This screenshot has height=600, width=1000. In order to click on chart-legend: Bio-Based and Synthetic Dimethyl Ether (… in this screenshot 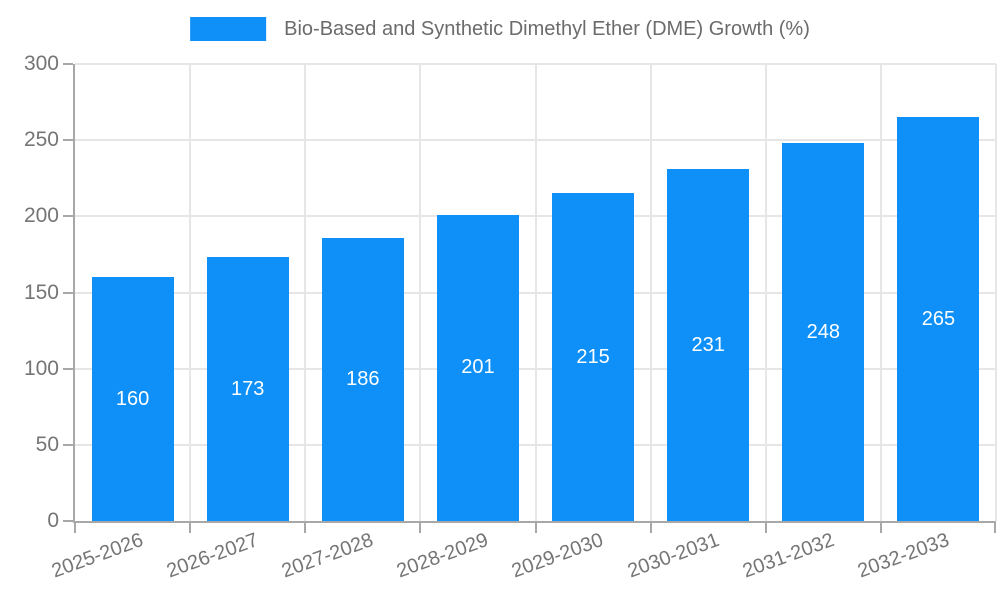, I will do `click(500, 29)`.